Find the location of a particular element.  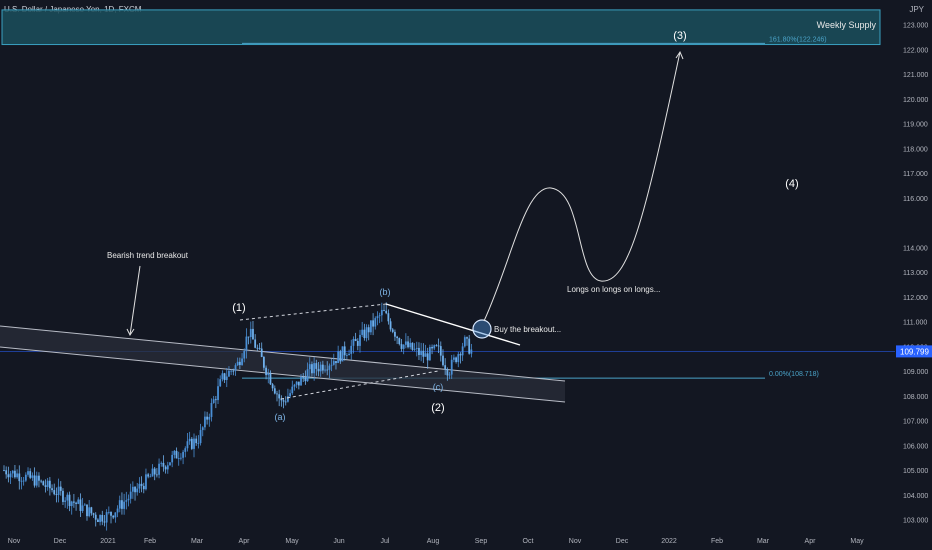

time-tick-label: Jul is located at coordinates (385, 541).